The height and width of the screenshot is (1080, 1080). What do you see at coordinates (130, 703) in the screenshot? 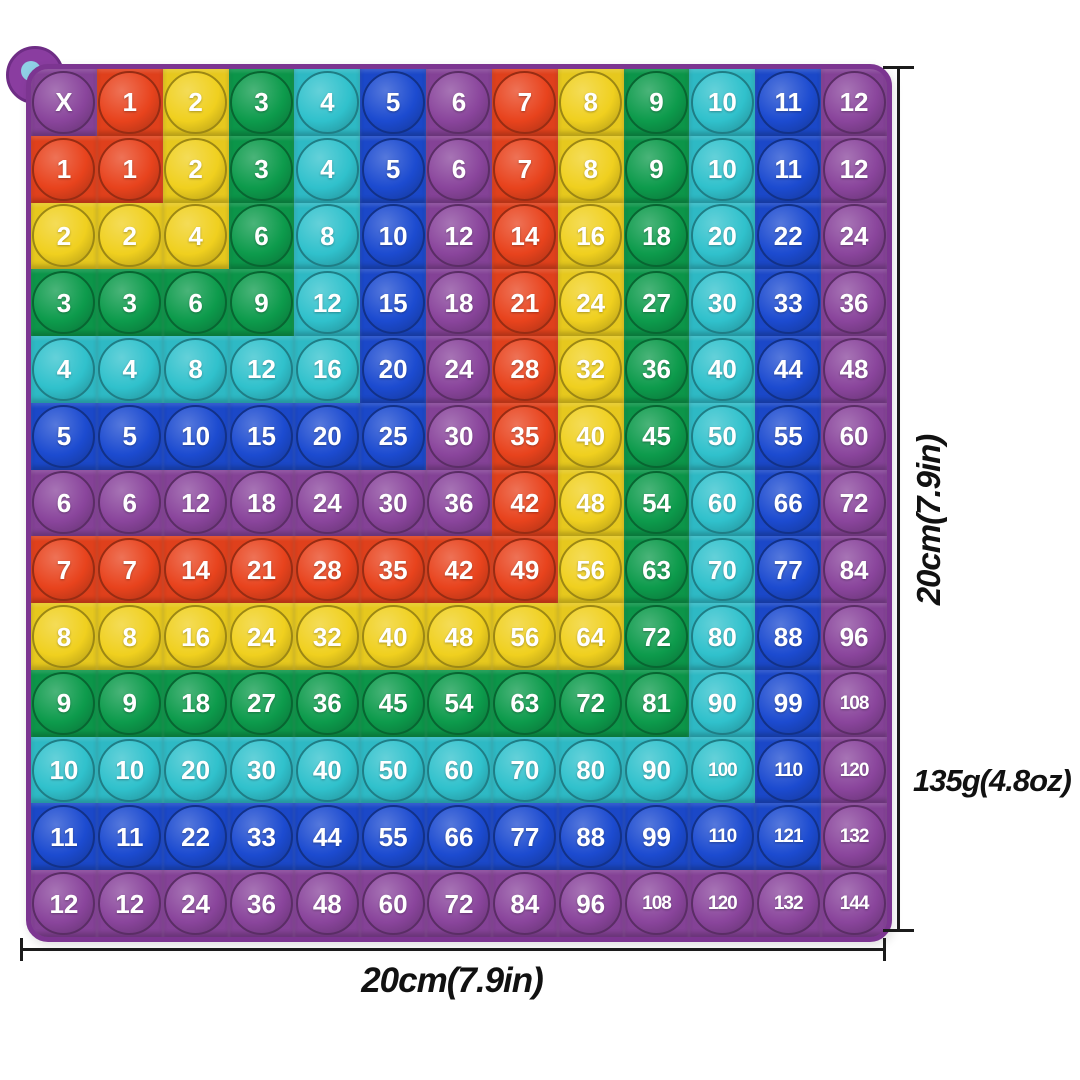
I see `bubble: 9` at bounding box center [130, 703].